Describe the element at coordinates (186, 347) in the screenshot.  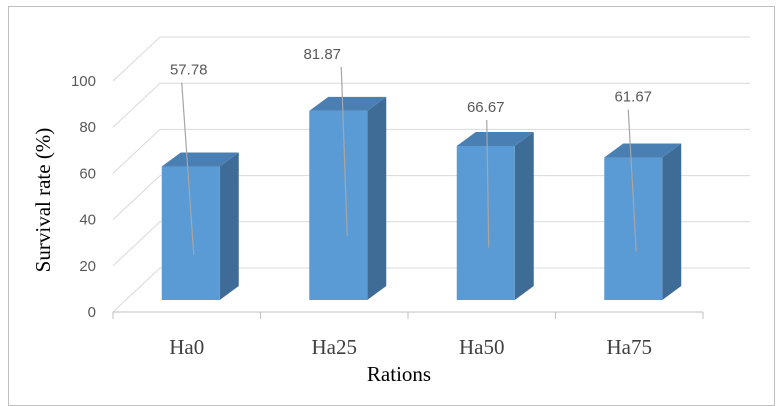
I see `x-category-label: Ha0` at that location.